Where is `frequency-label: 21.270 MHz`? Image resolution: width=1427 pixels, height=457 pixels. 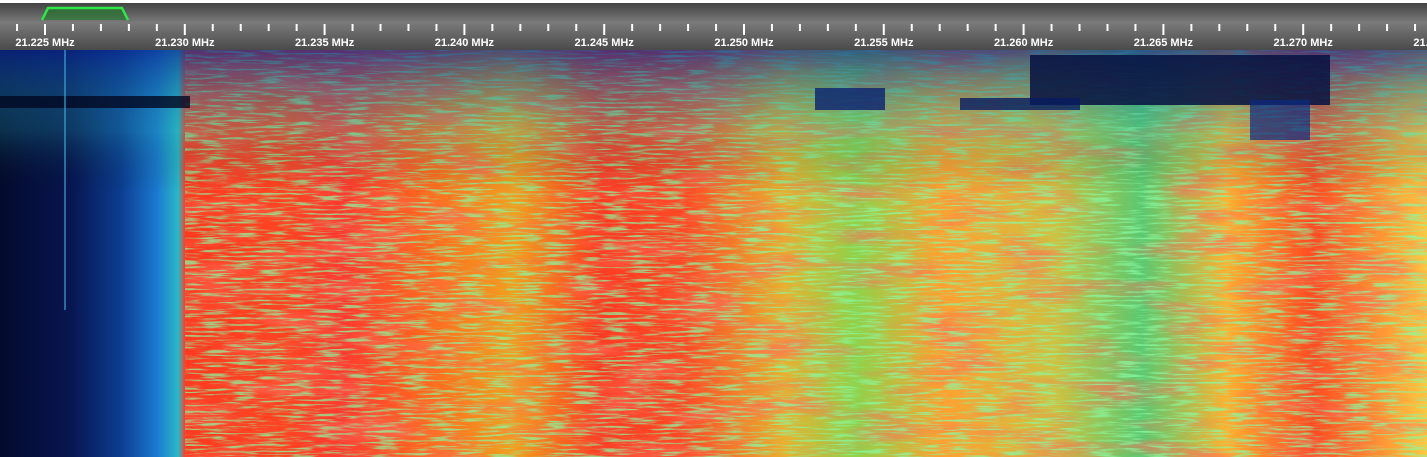 frequency-label: 21.270 MHz is located at coordinates (1304, 43).